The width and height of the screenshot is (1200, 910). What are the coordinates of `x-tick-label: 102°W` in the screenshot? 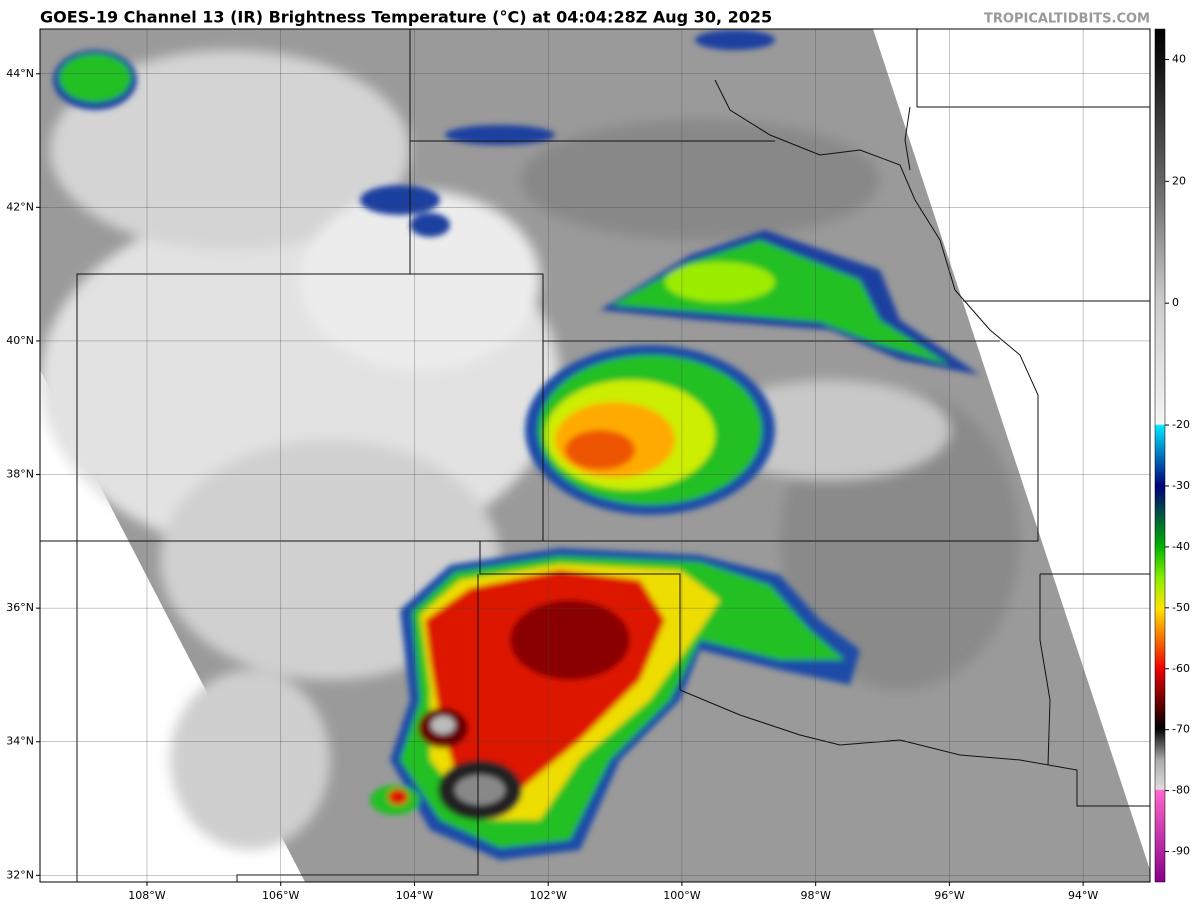 It's located at (548, 895).